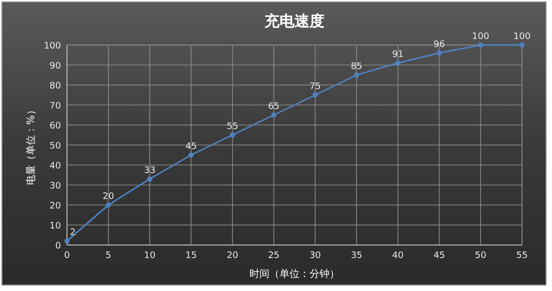  I want to click on y-tick-label: 100, so click(53, 47).